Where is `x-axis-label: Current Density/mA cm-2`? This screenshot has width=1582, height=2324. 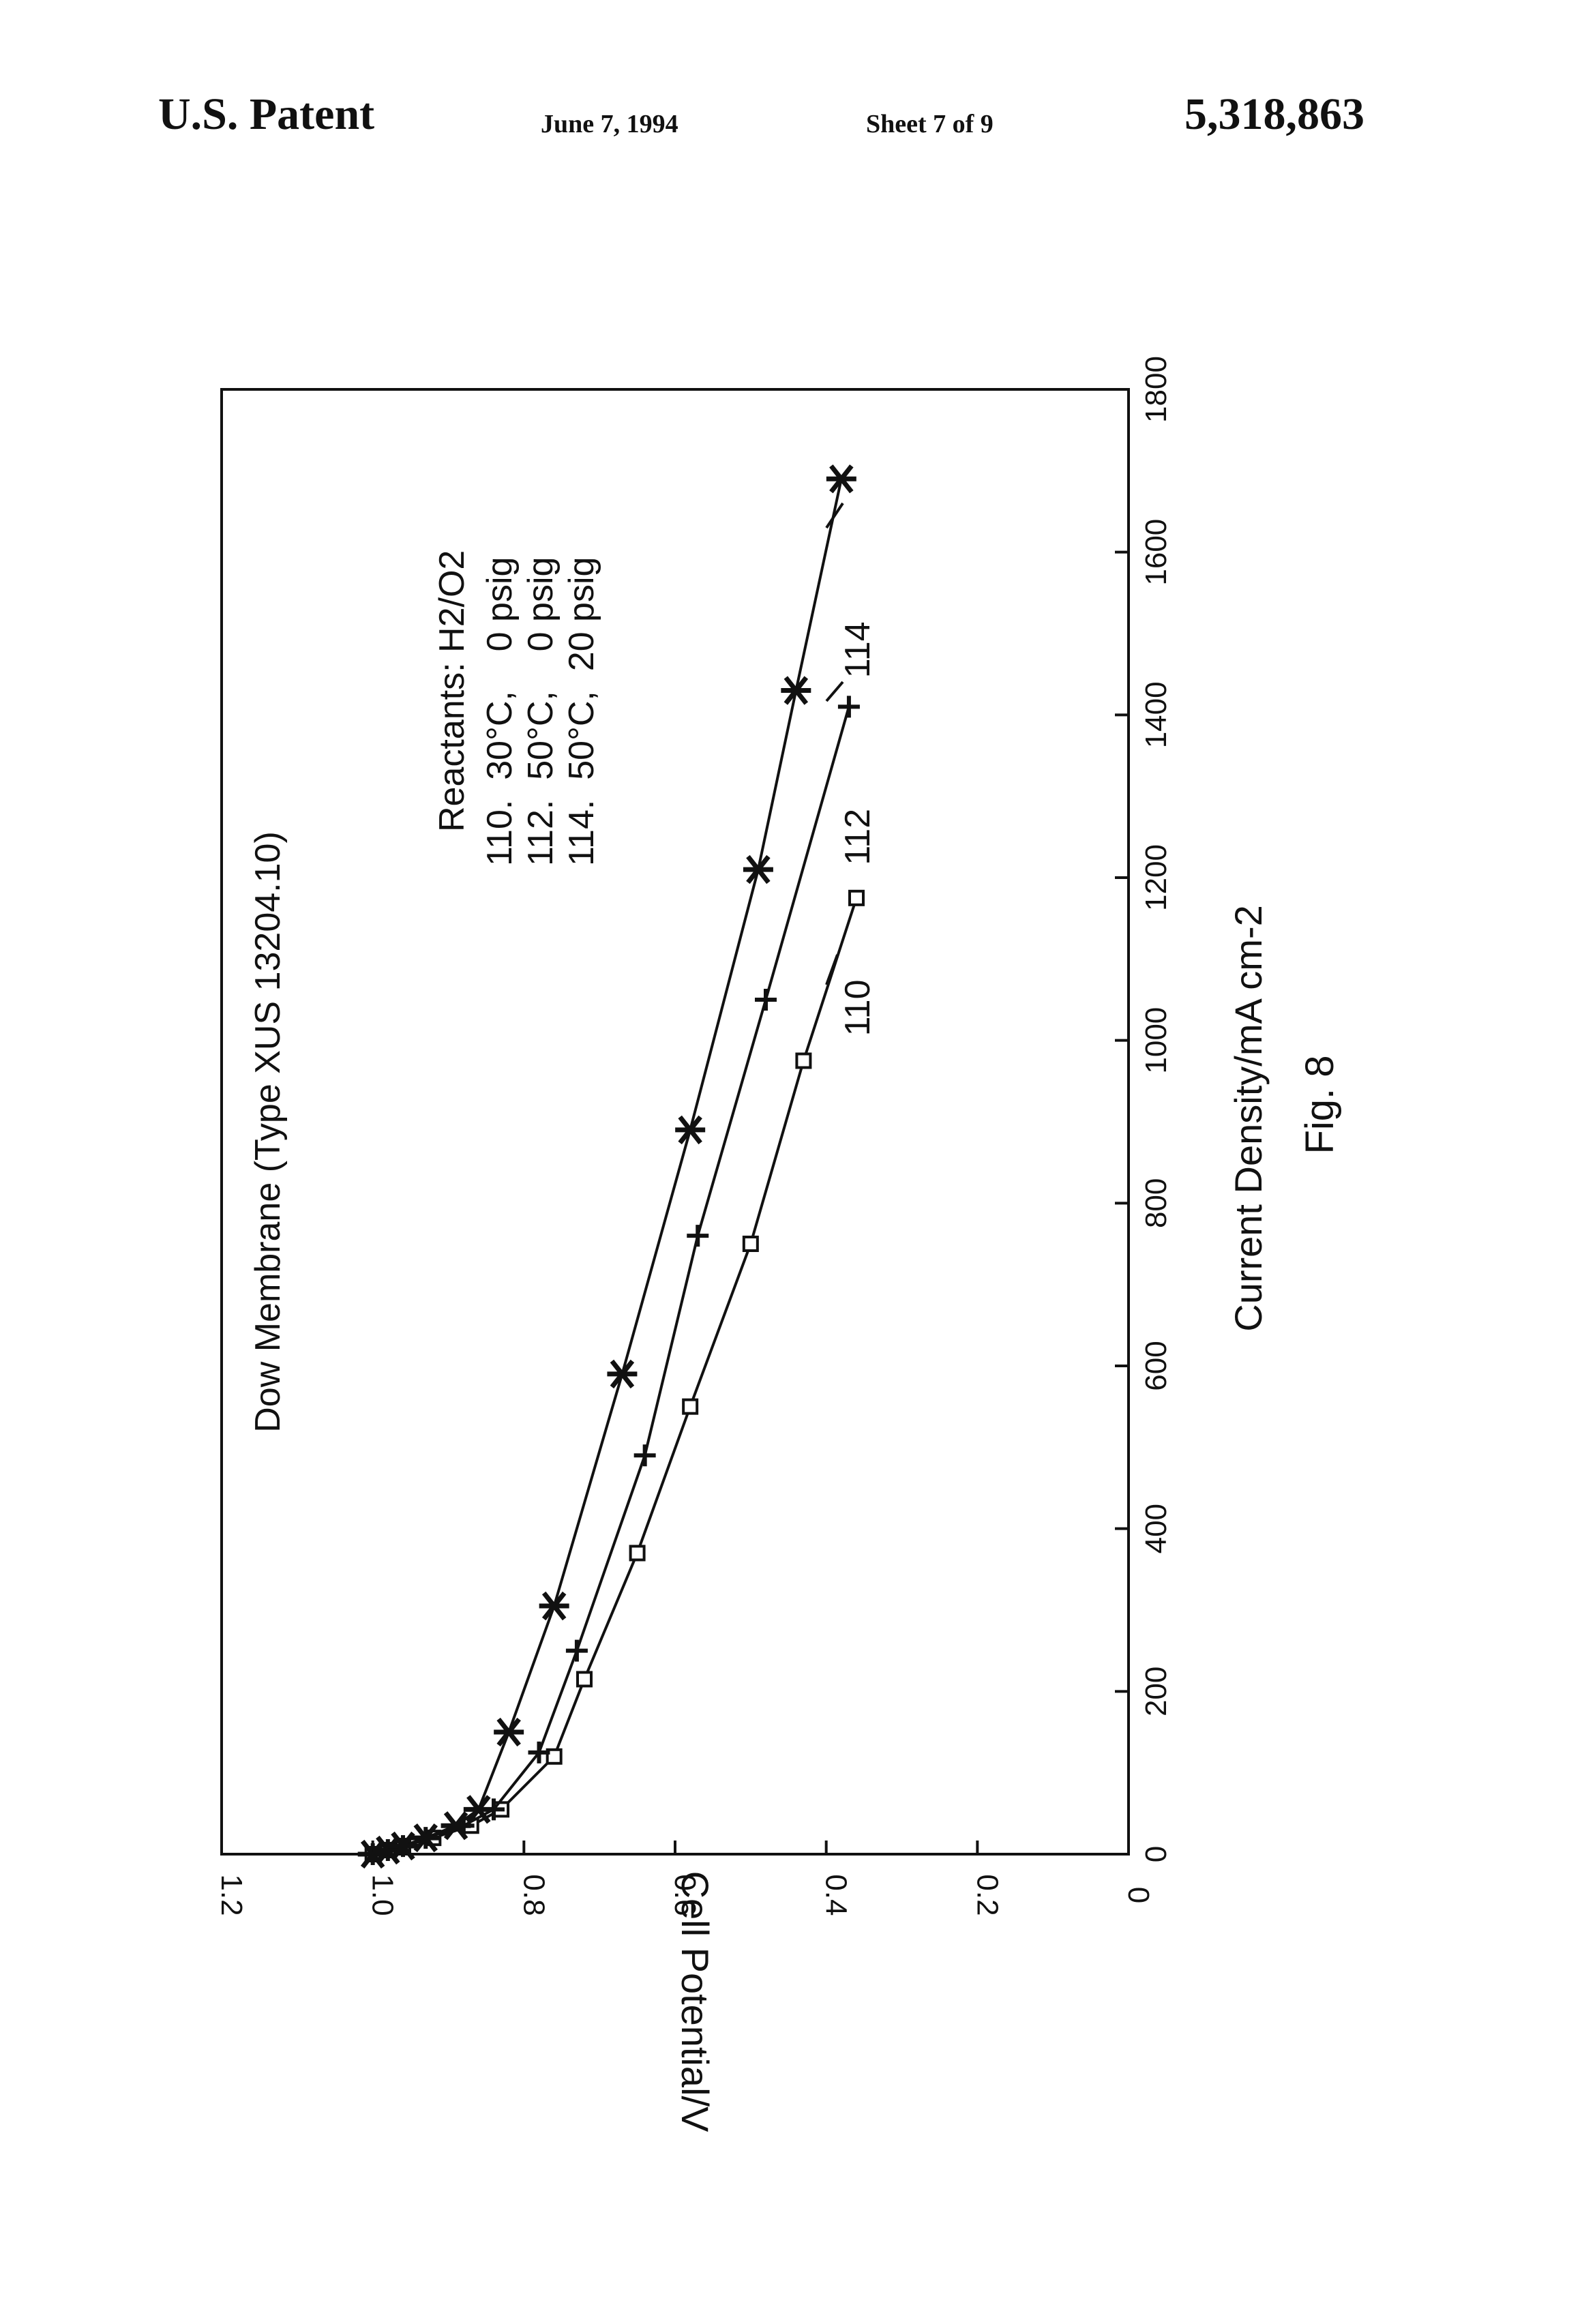 x-axis-label: Current Density/mA cm-2 is located at coordinates (1248, 1118).